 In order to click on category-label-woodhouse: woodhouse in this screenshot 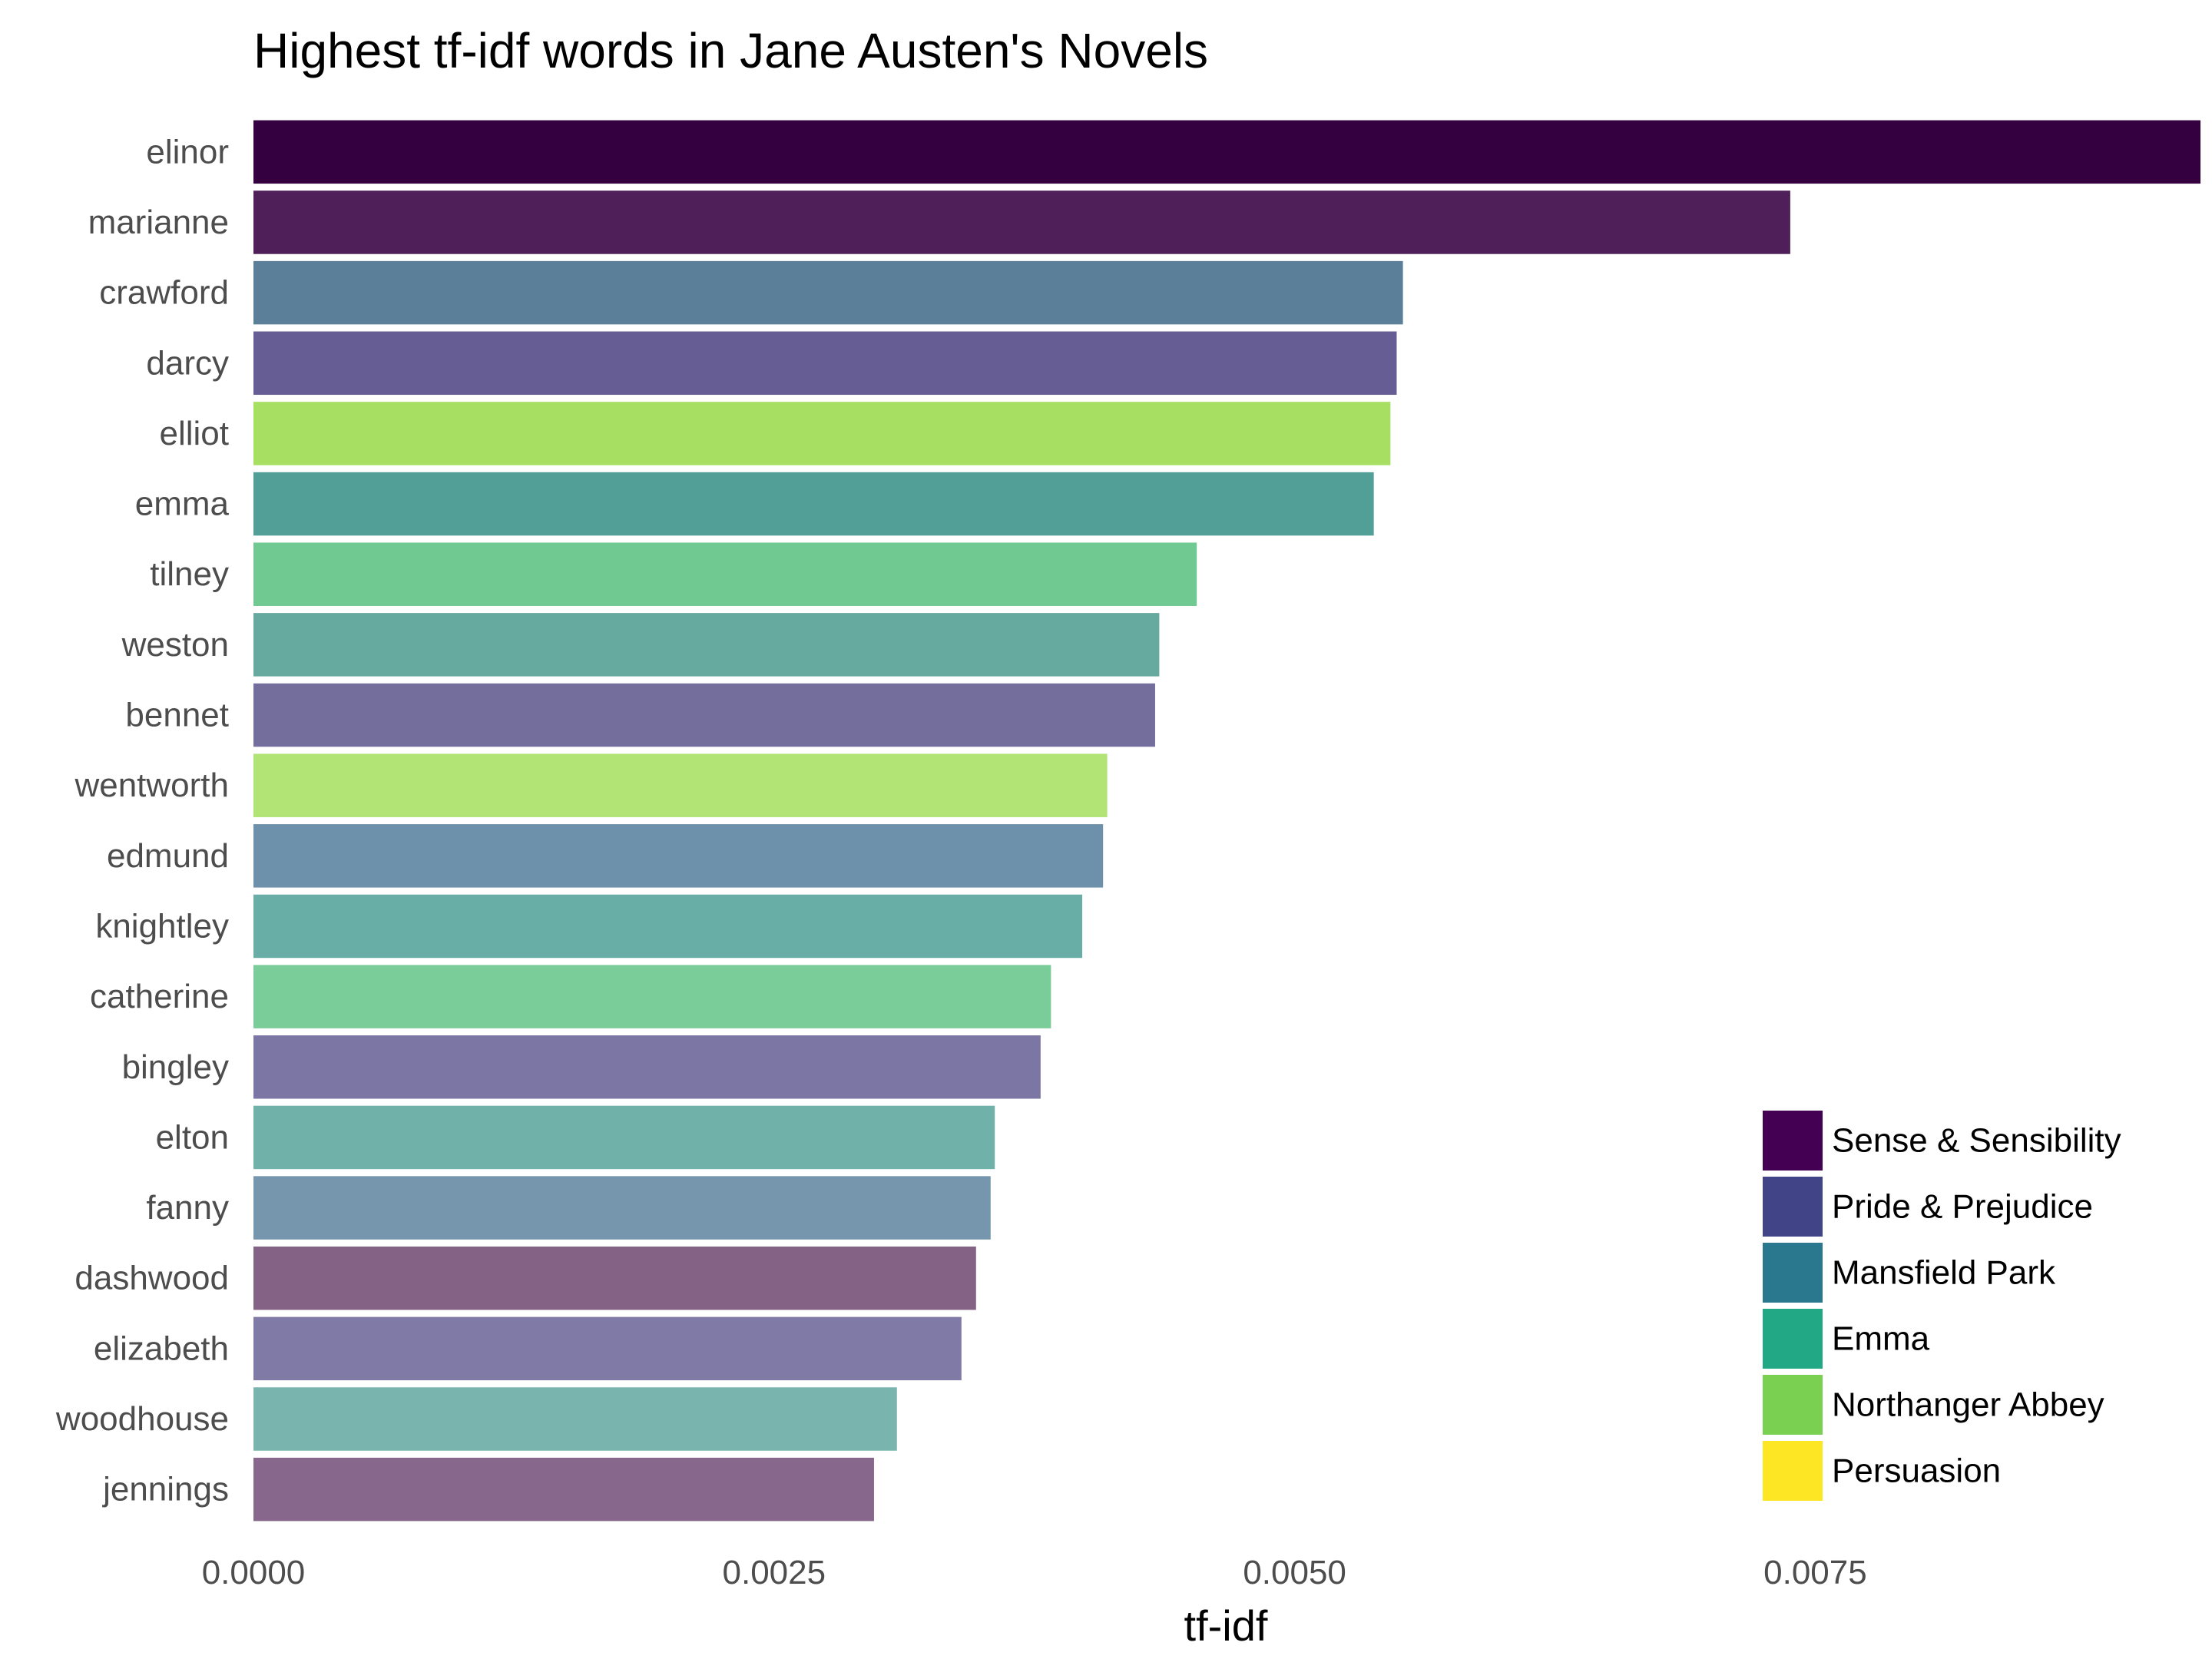, I will do `click(142, 1419)`.